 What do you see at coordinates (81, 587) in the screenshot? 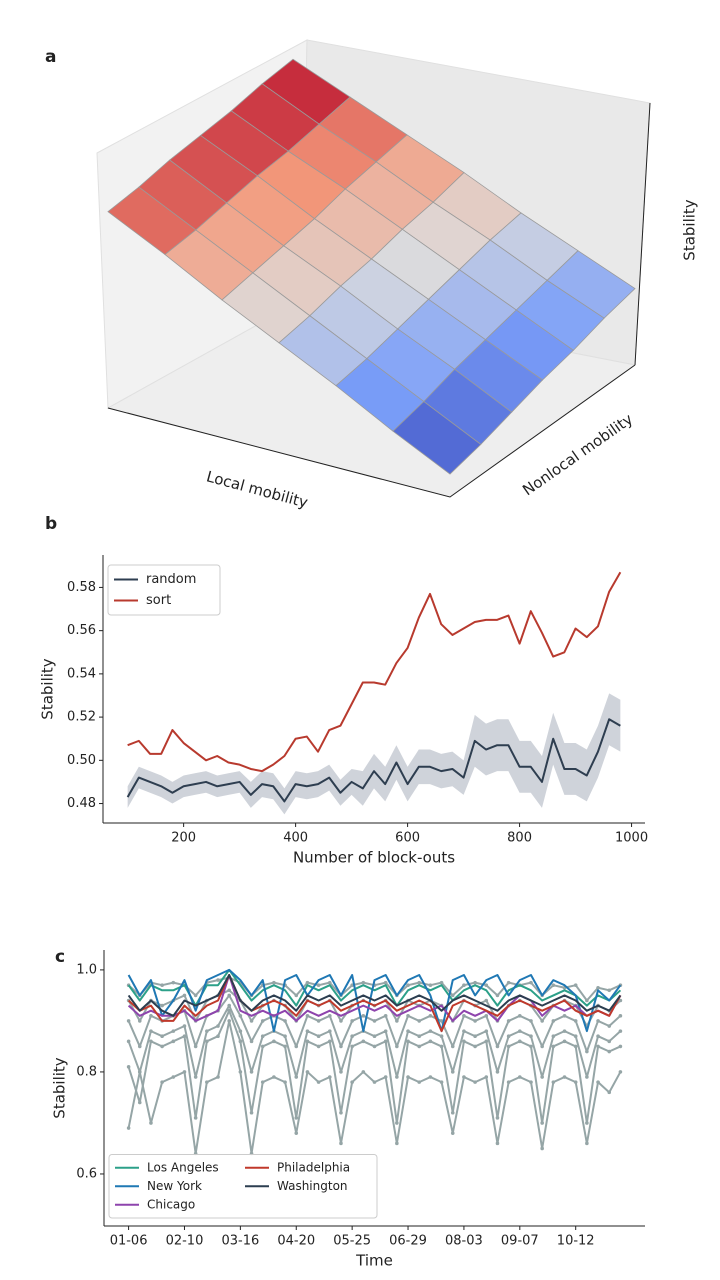
I see `y-tick-label: 0.58` at bounding box center [81, 587].